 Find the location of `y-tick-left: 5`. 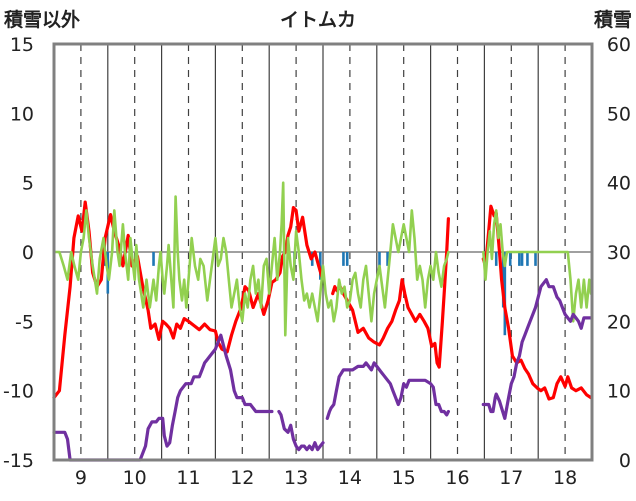

y-tick-left: 5 is located at coordinates (28, 184).